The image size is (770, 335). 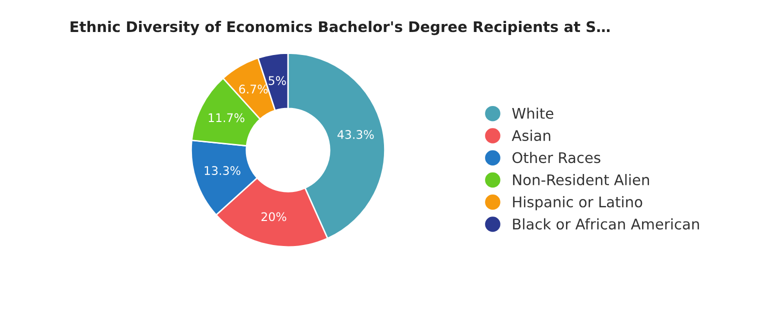 I want to click on data-label: 5%, so click(x=277, y=81).